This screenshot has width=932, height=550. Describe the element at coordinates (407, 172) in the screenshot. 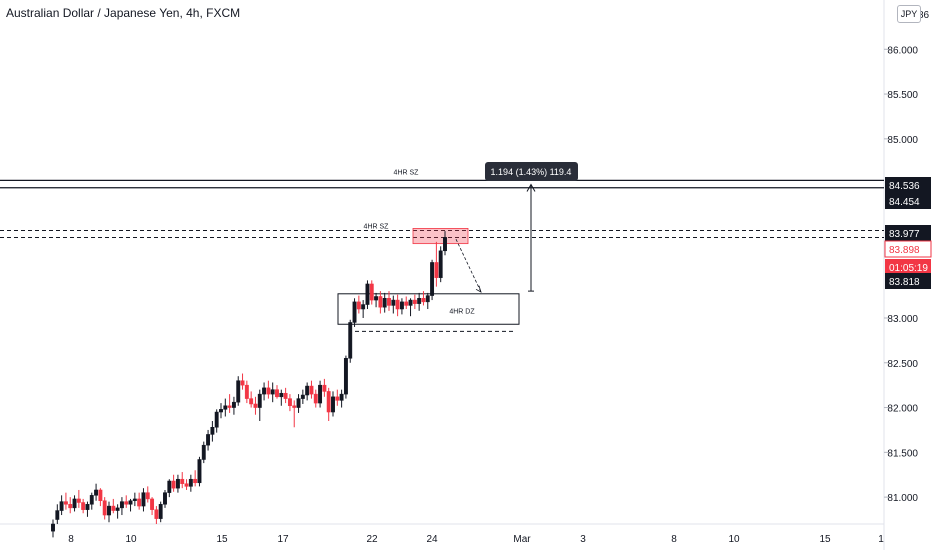

I see `zone-label-4hr-sz-top: 4HR SZ` at that location.